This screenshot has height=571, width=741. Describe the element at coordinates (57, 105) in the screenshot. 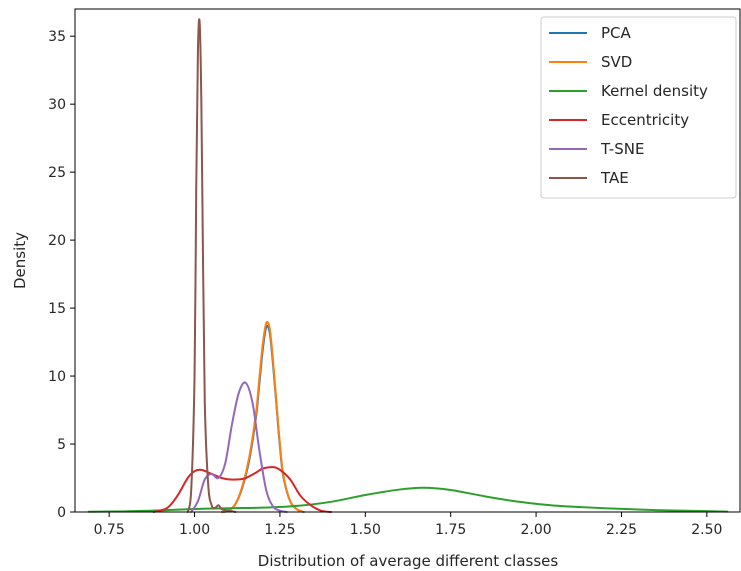

I see `y-tick-label: 30` at that location.